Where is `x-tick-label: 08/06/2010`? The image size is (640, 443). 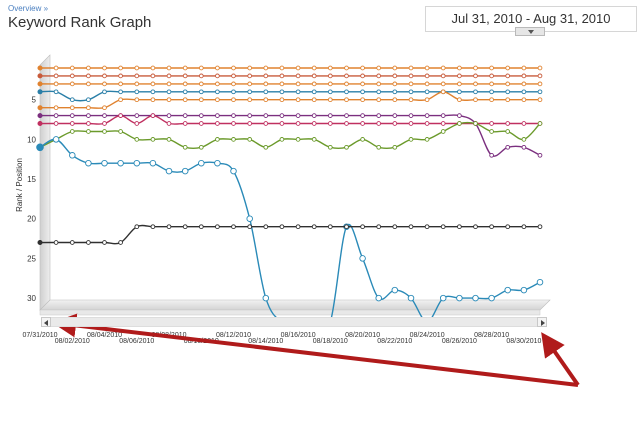 x-tick-label: 08/06/2010 is located at coordinates (136, 341).